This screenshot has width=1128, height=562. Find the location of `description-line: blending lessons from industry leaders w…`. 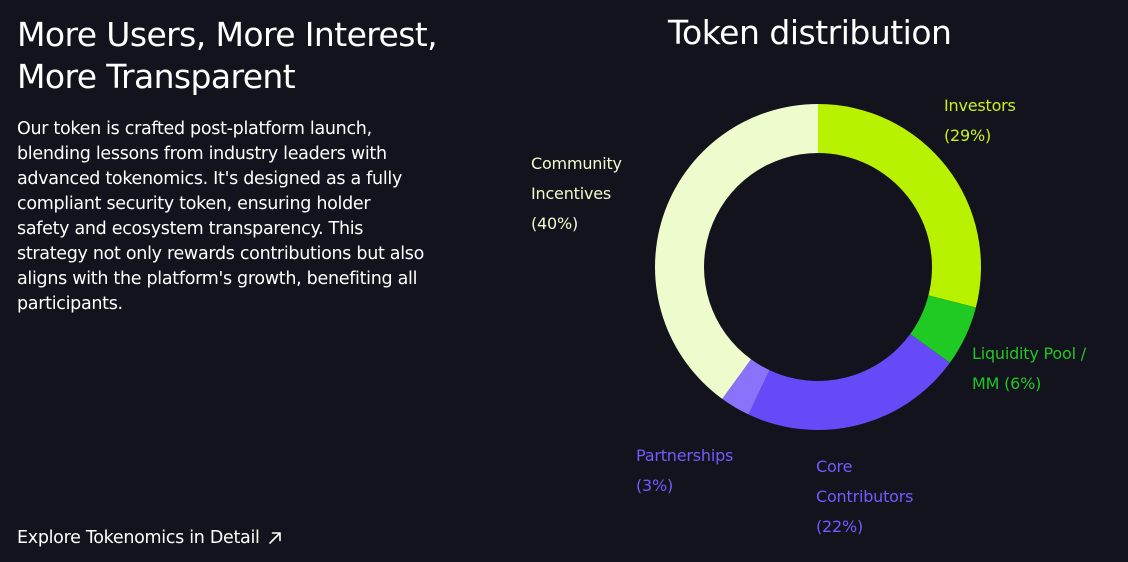

description-line: blending lessons from industry leaders w… is located at coordinates (202, 154).